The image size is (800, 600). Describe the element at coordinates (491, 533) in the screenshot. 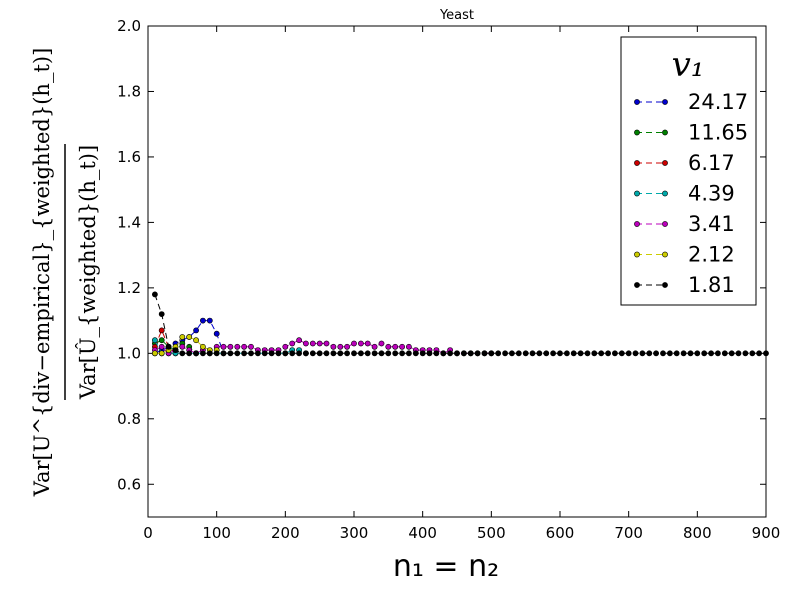

I see `x-tick-label: 500` at that location.